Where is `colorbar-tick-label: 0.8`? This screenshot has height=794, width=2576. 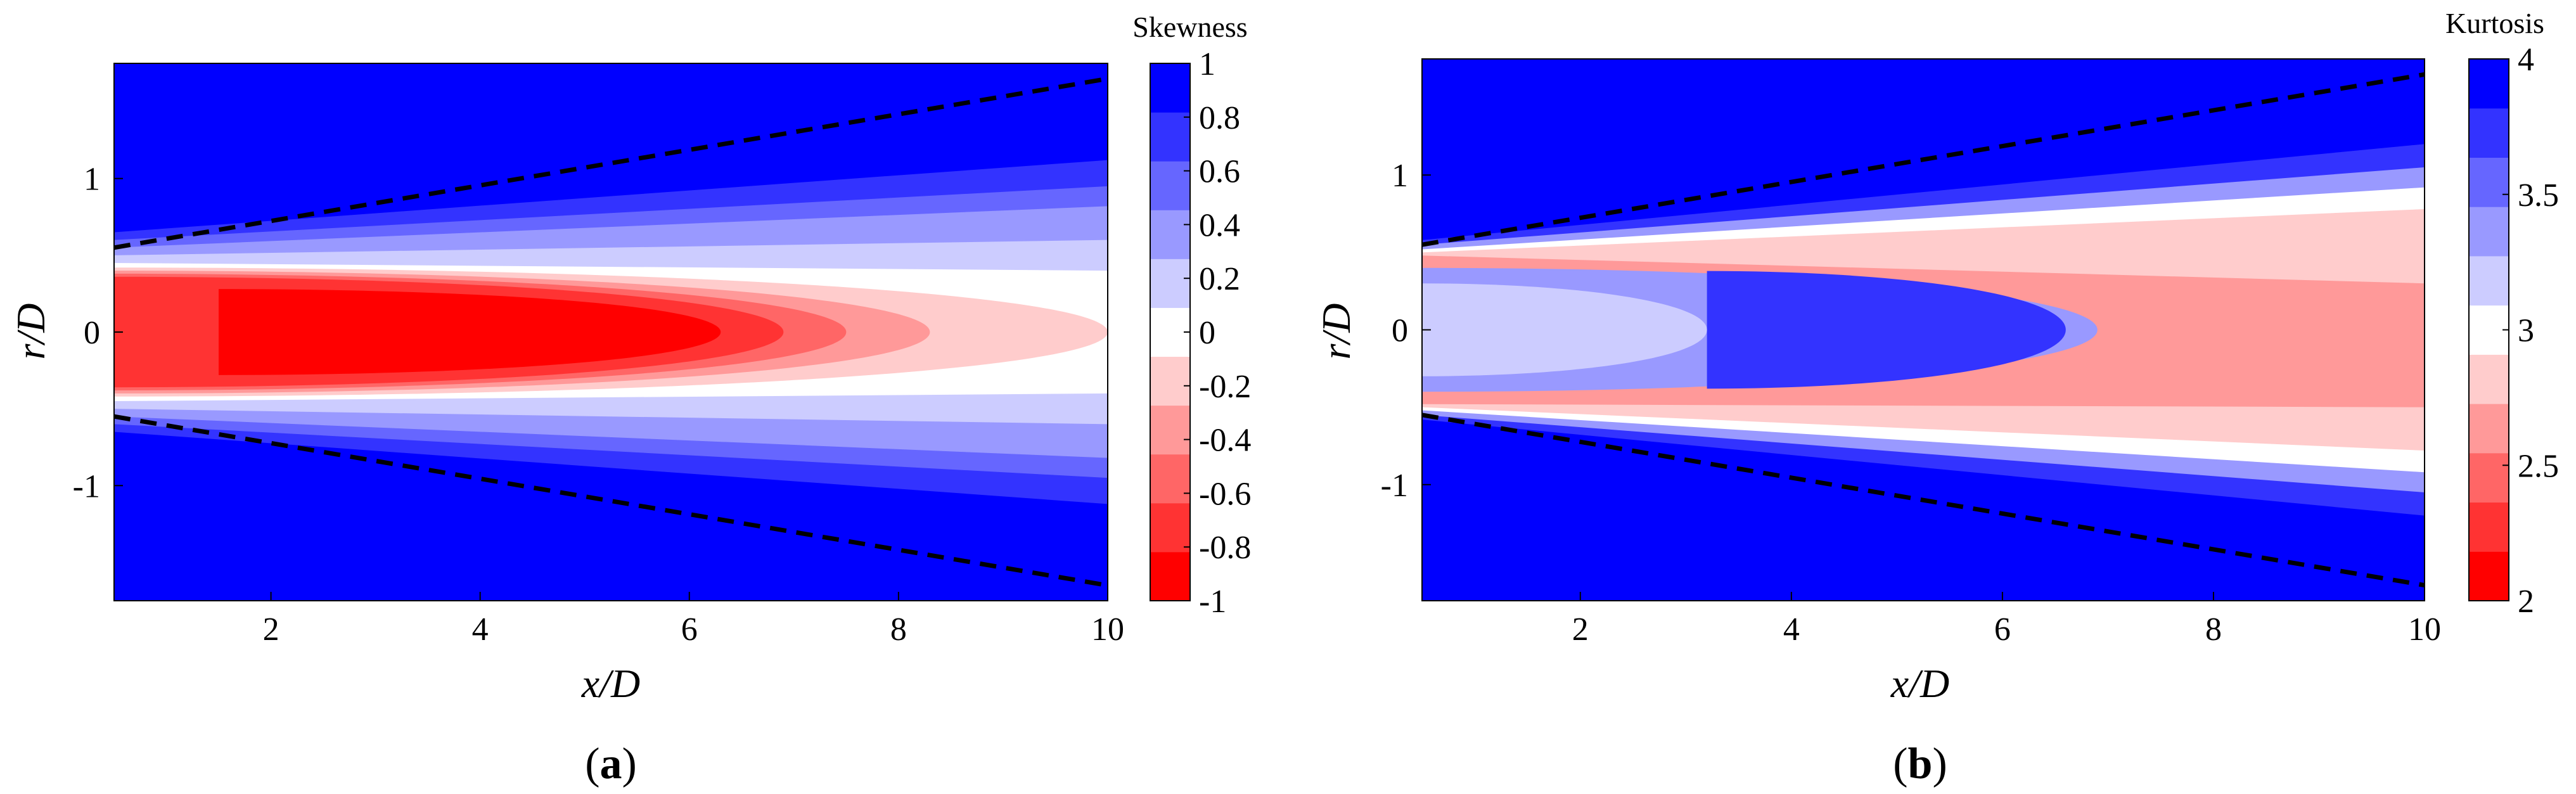 colorbar-tick-label: 0.8 is located at coordinates (1219, 118).